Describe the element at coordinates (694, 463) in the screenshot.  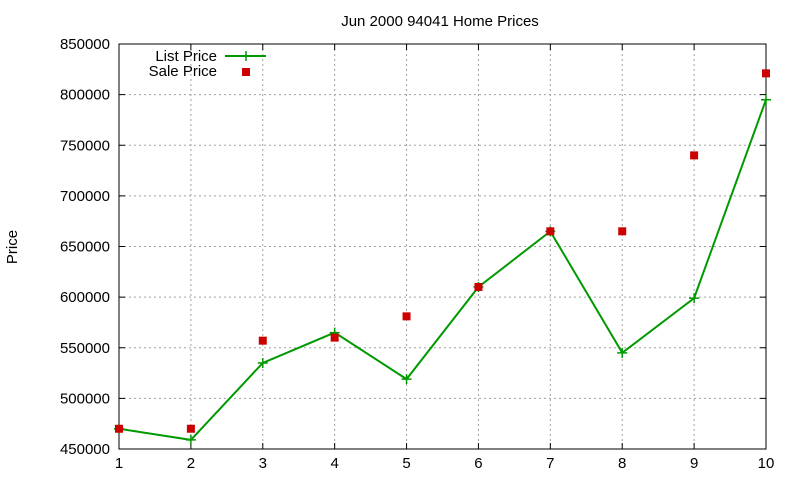
I see `x-tick-label: 9` at that location.